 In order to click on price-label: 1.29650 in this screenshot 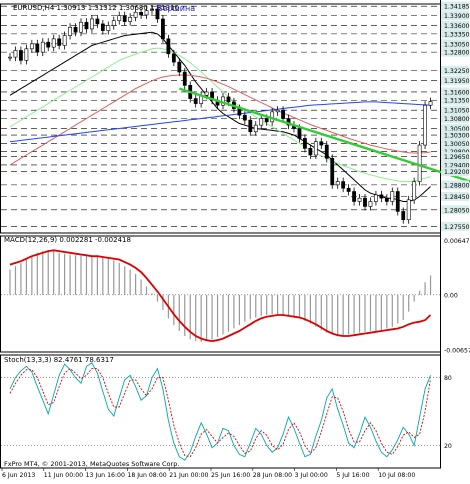, I will do `click(457, 157)`.